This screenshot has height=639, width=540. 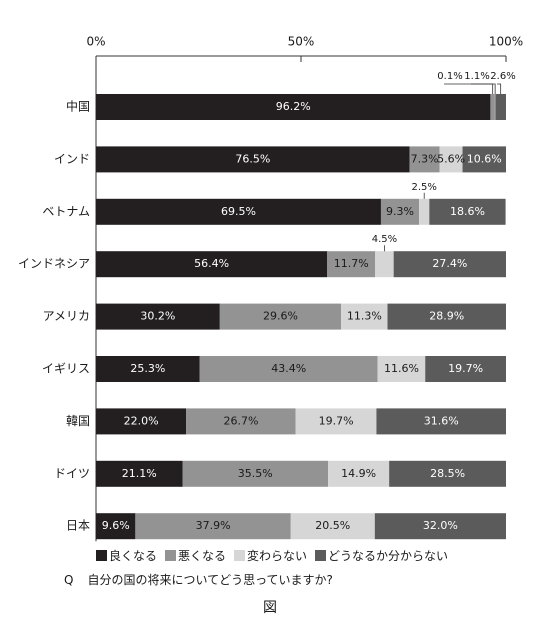 I want to click on data-label: 69.5%, so click(x=238, y=211).